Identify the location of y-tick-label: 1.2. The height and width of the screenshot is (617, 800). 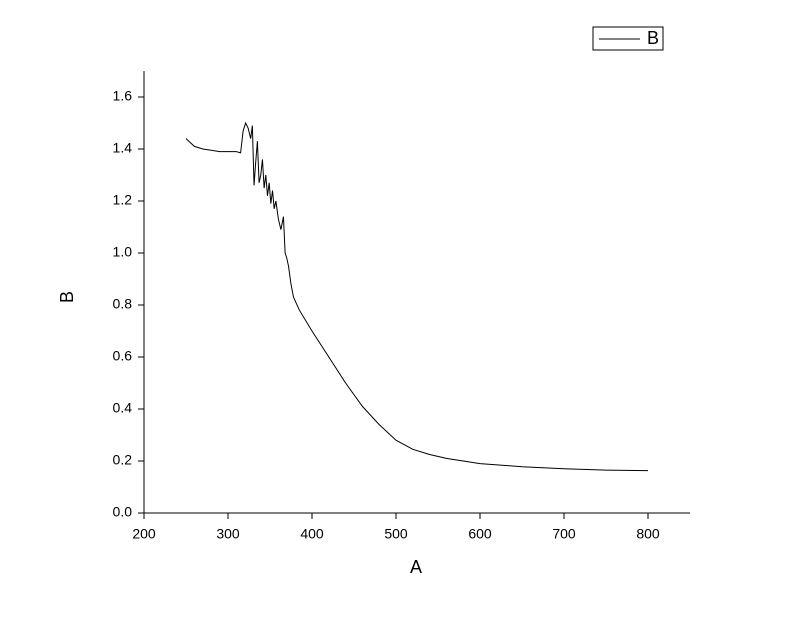
(123, 200).